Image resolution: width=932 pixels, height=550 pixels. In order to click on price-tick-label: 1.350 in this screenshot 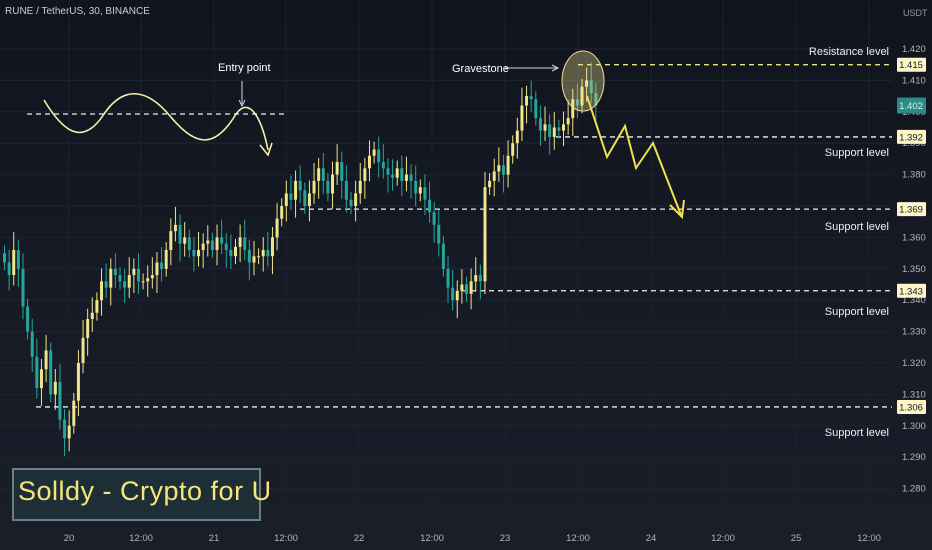, I will do `click(914, 269)`.